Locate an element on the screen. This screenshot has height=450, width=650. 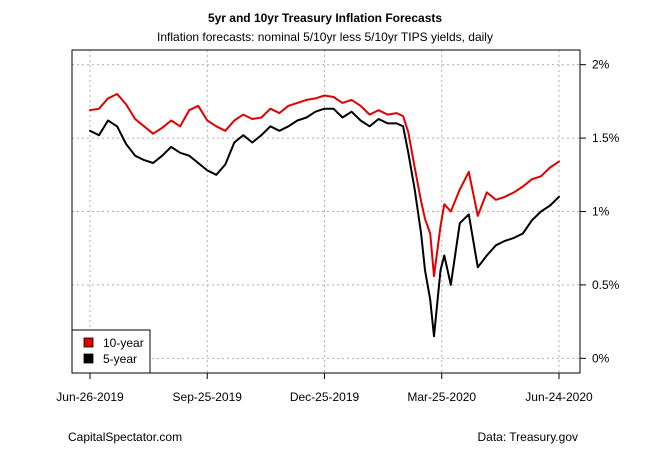
y-tick-label: 0.5% is located at coordinates (606, 285).